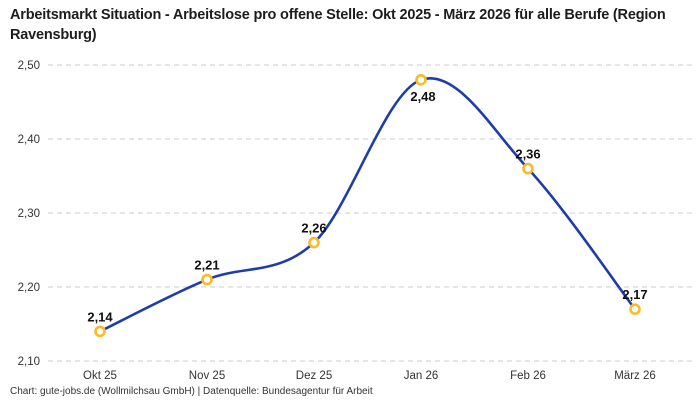  Describe the element at coordinates (100, 376) in the screenshot. I see `x-axis-tick-label: Okt 25` at that location.